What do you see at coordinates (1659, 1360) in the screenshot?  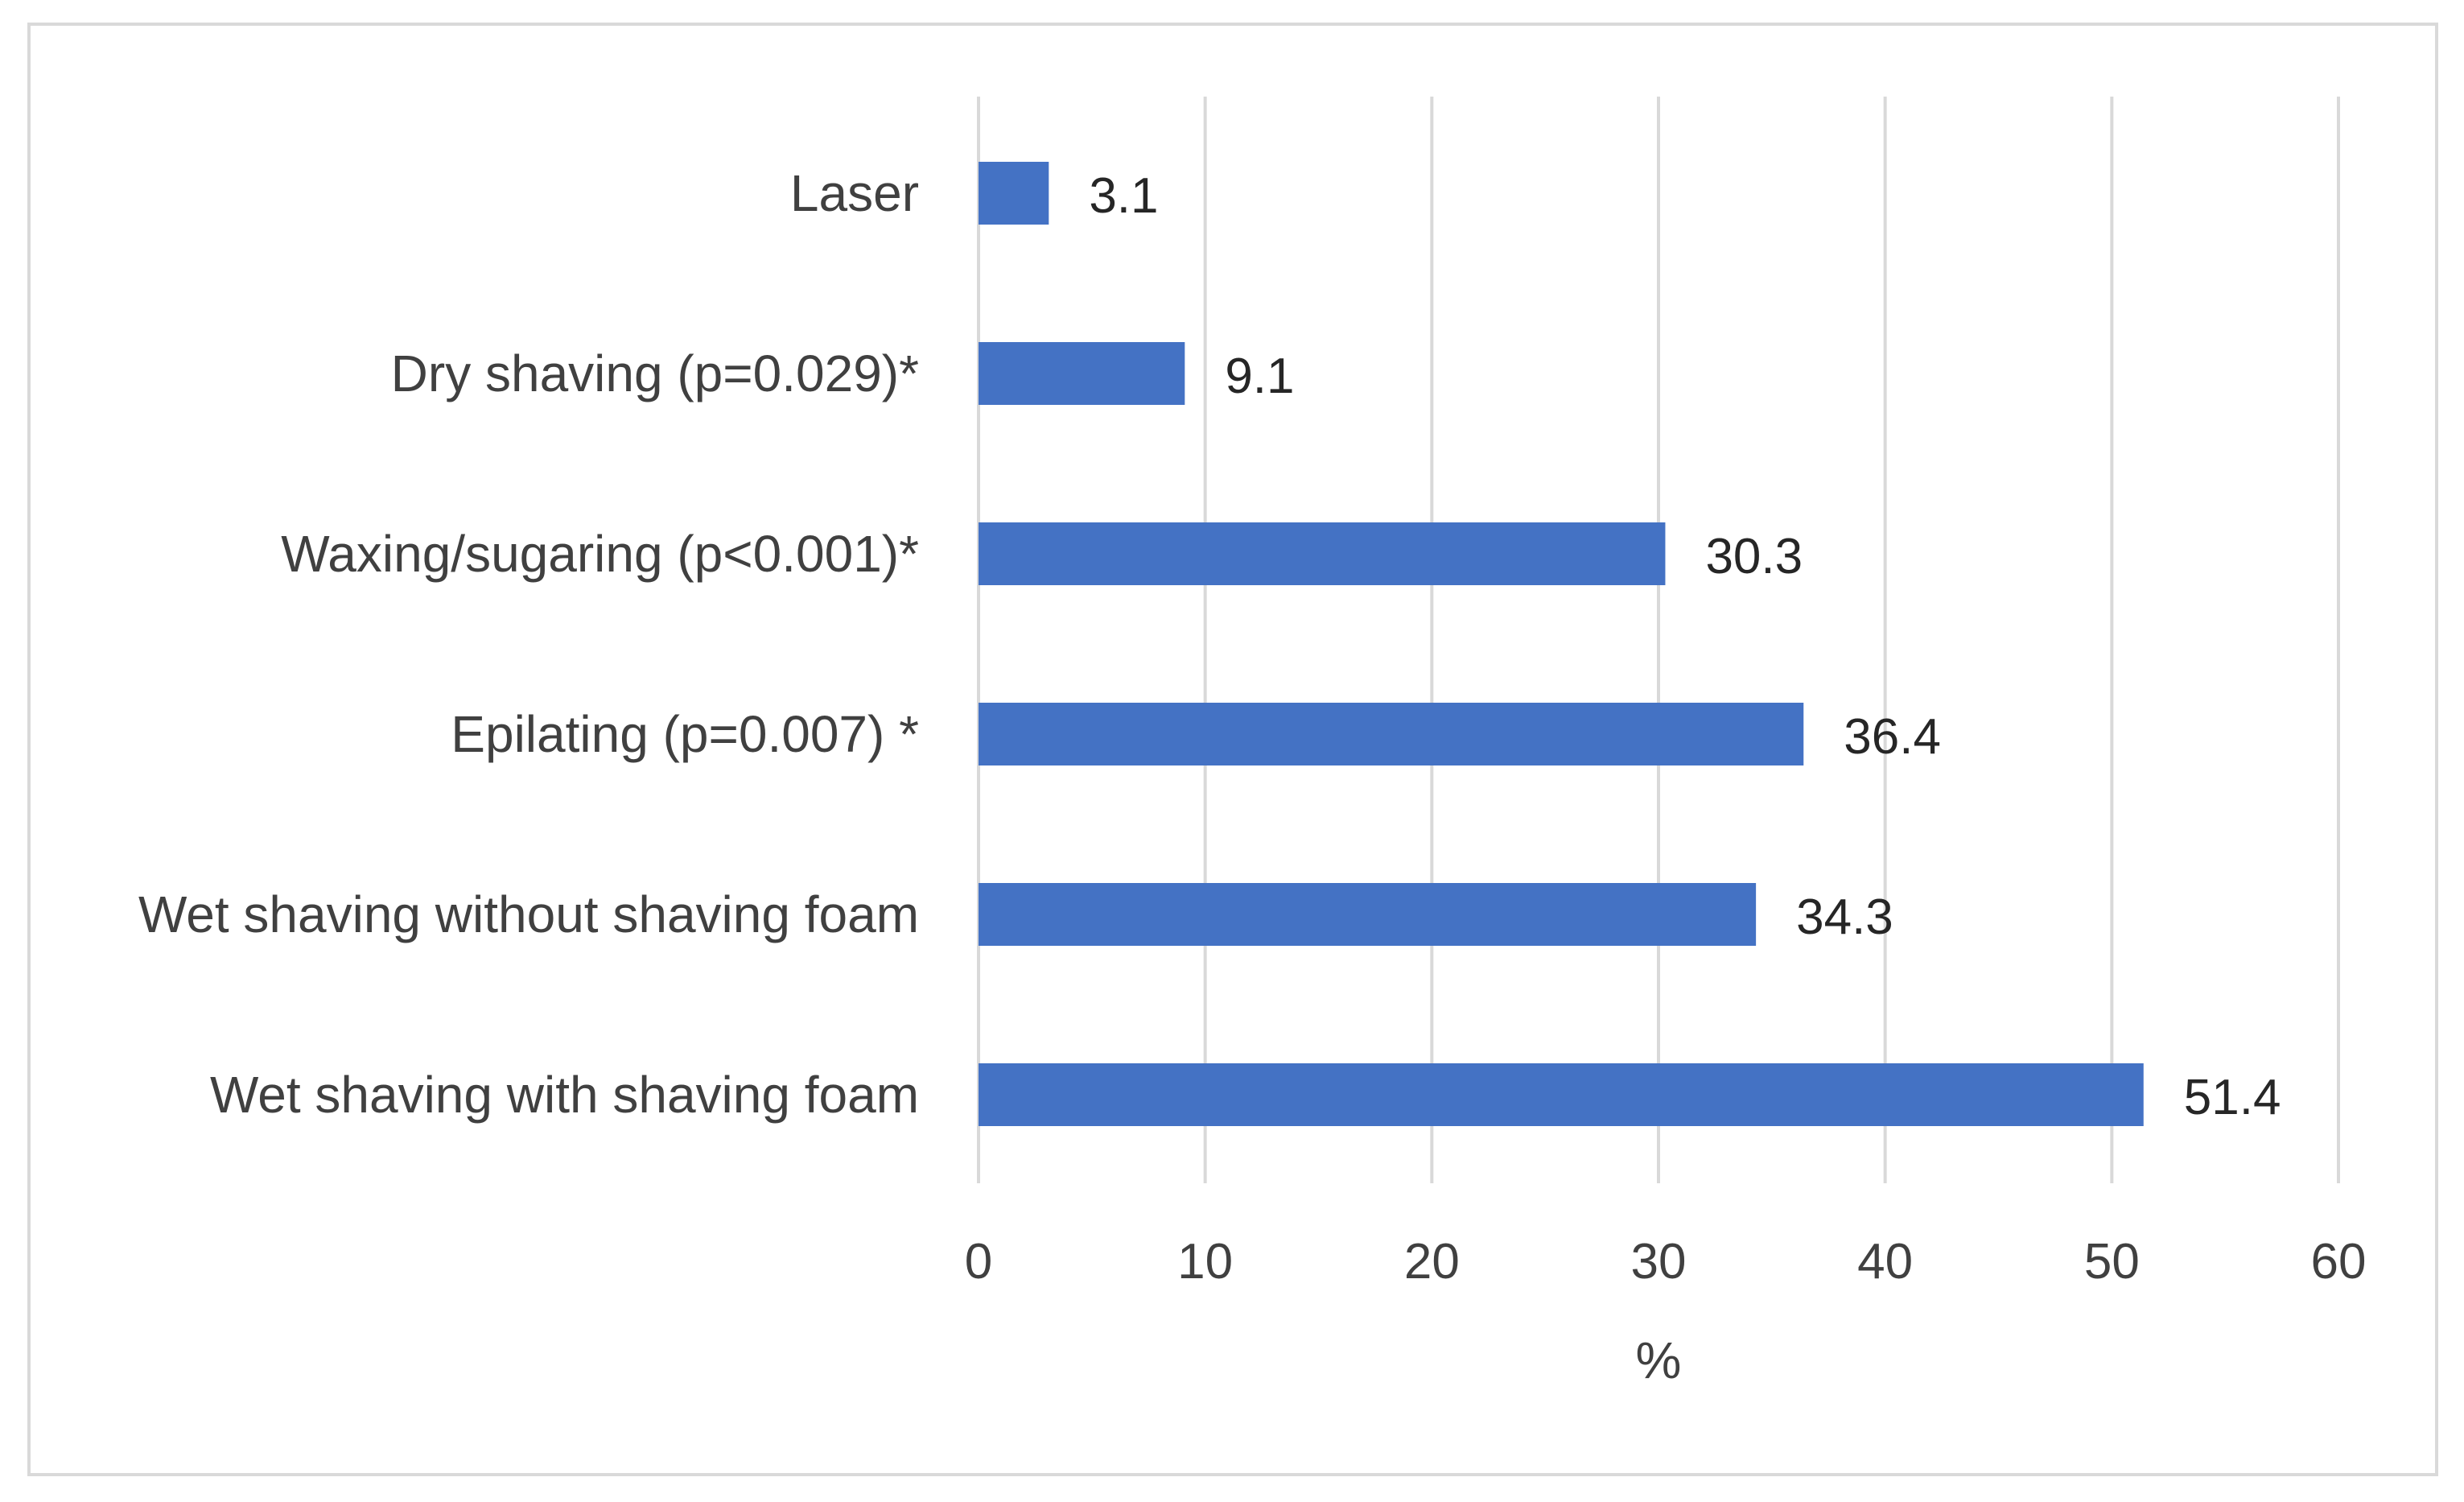 I see `x-axis-title: %` at bounding box center [1659, 1360].